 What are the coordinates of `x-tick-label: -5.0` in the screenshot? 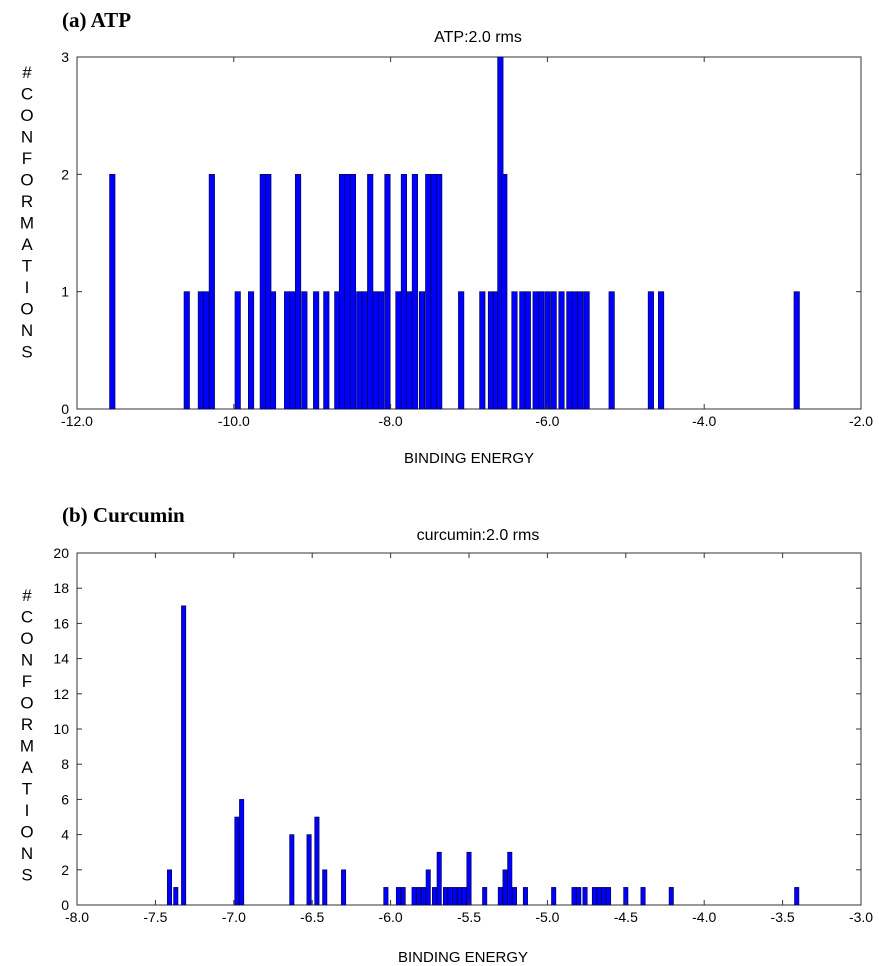 It's located at (547, 917).